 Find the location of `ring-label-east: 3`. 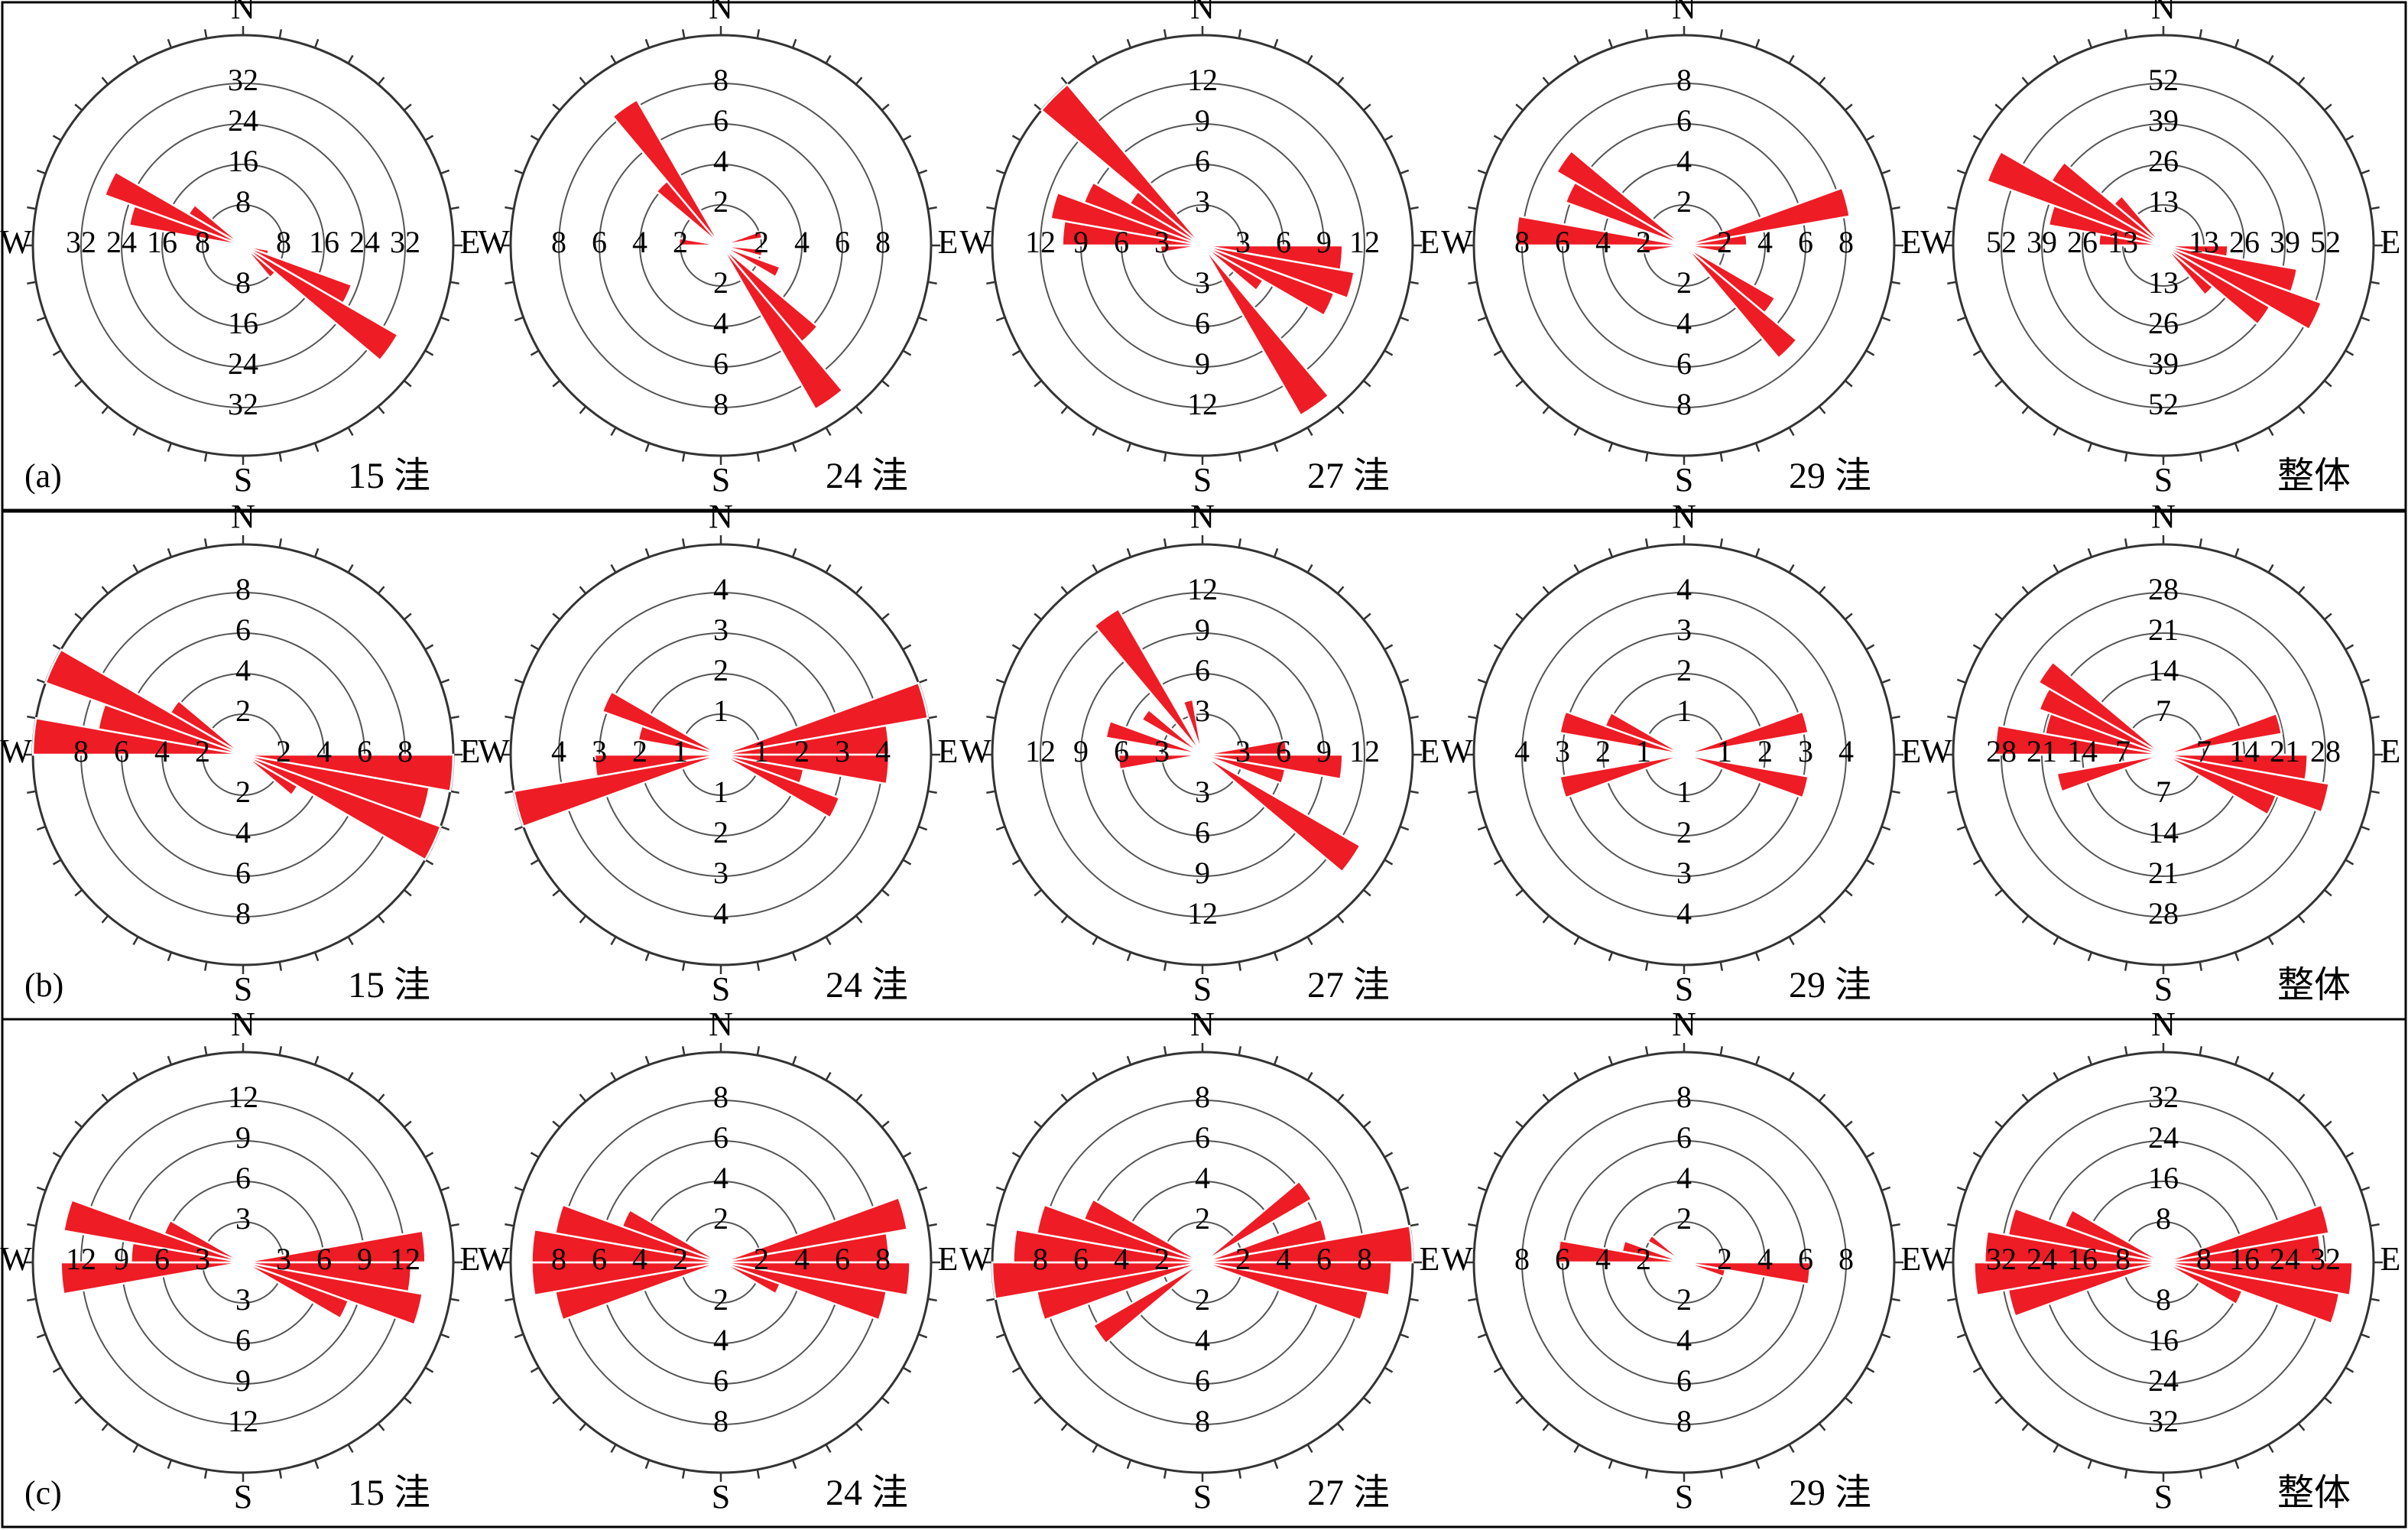

ring-label-east: 3 is located at coordinates (1806, 751).